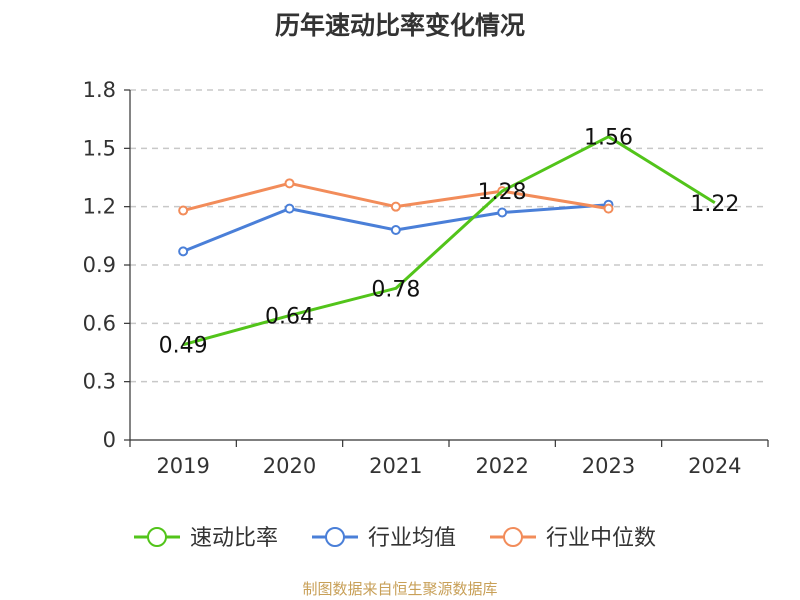  Describe the element at coordinates (400, 589) in the screenshot. I see `data-source-note: 制图数据来自恒生聚源数据库` at that location.